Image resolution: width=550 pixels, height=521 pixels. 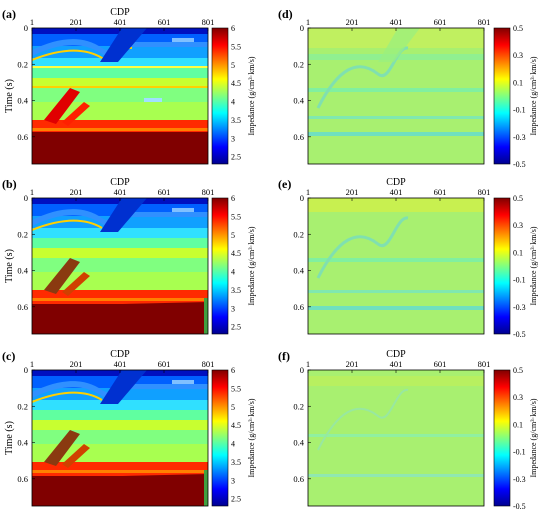 What do you see at coordinates (285, 14) in the screenshot?
I see `panel-label: (d)` at bounding box center [285, 14].